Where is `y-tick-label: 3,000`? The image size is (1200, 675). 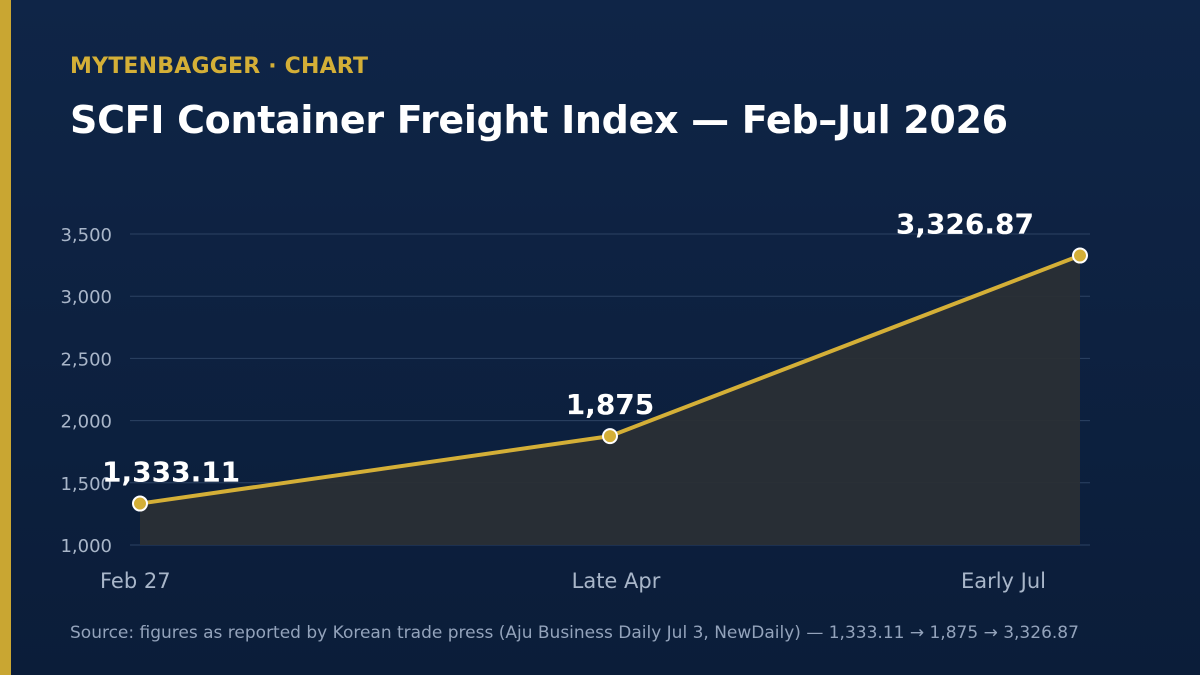 y-tick-label: 3,000 is located at coordinates (86, 297).